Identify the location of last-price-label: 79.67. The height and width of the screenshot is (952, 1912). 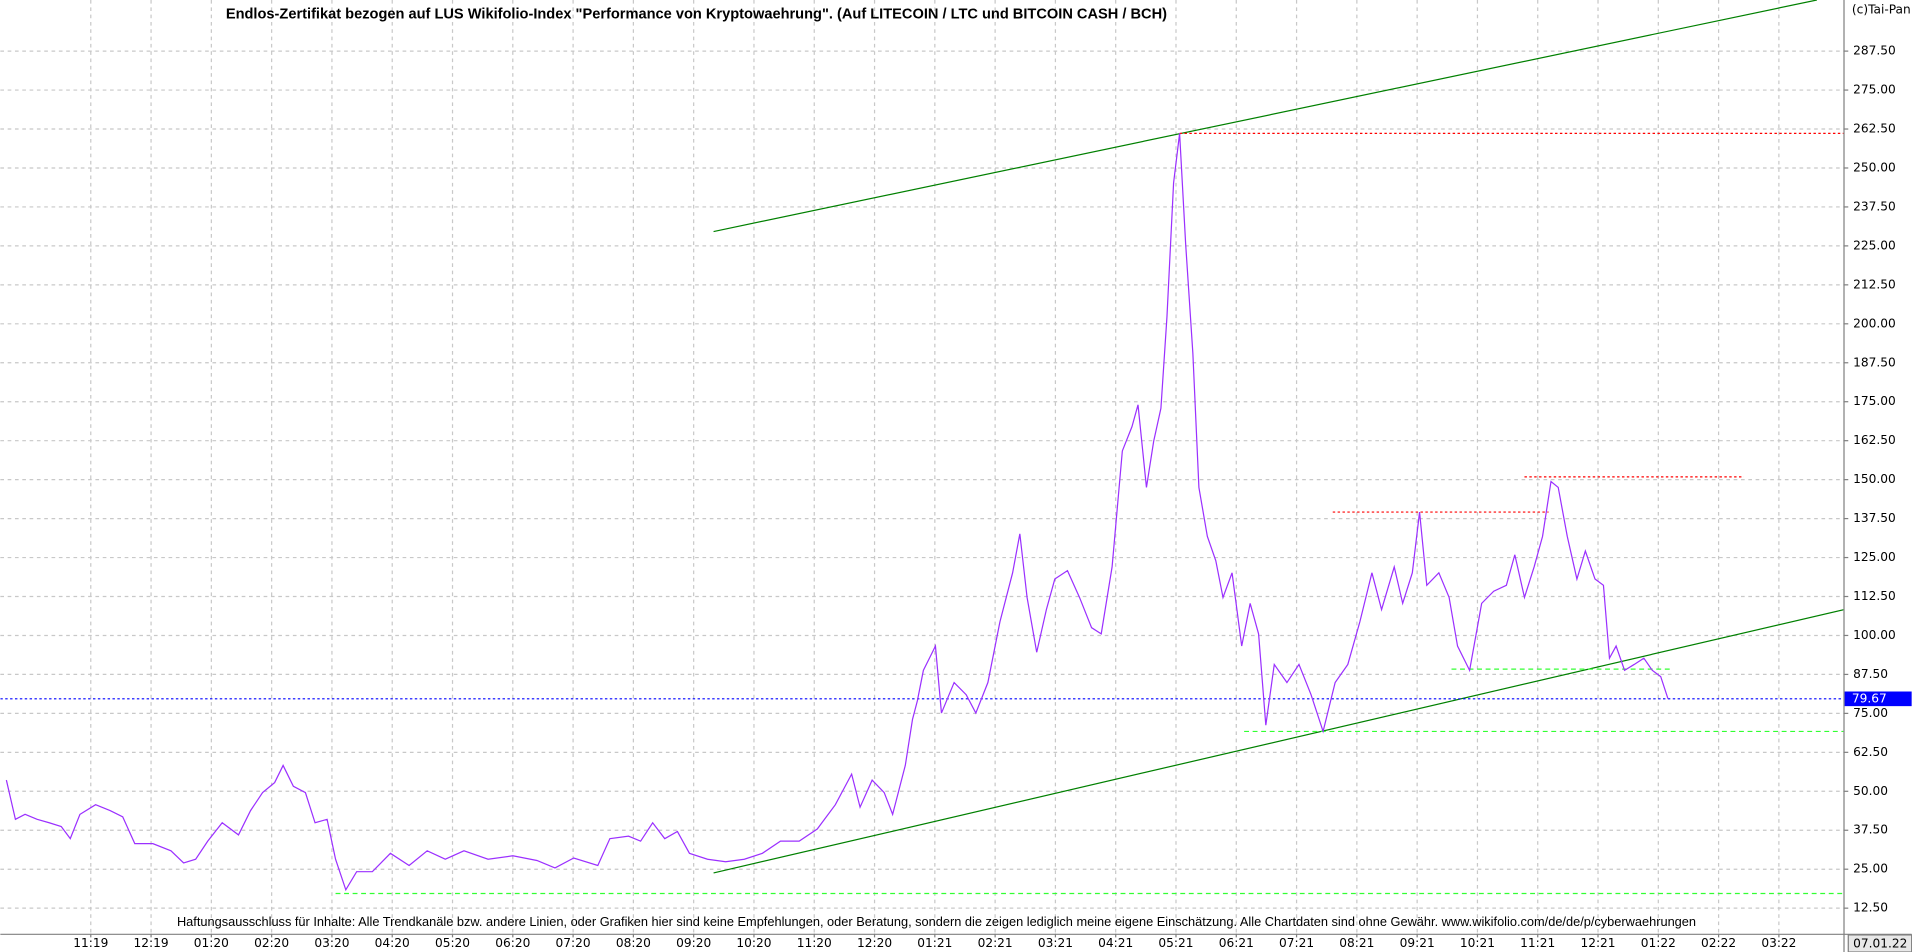
(1869, 698).